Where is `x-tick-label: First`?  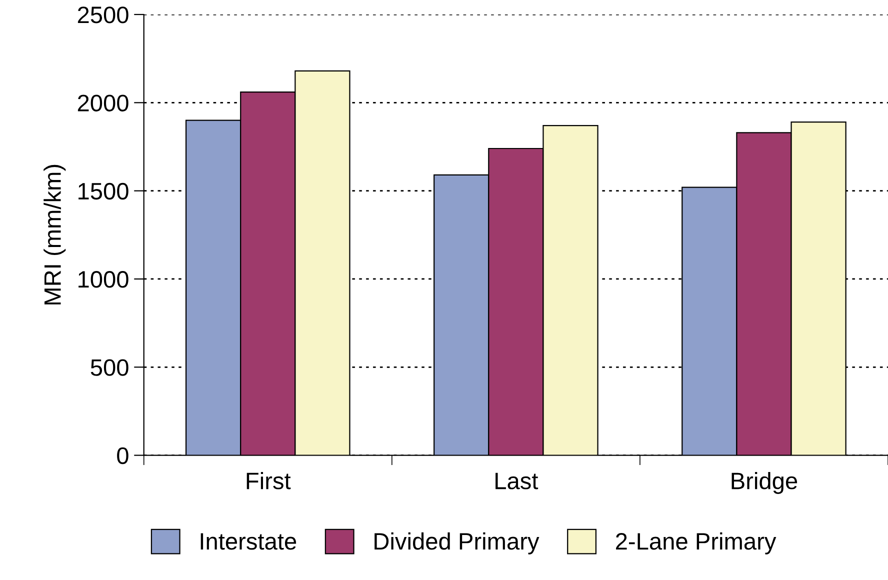
x-tick-label: First is located at coordinates (268, 481).